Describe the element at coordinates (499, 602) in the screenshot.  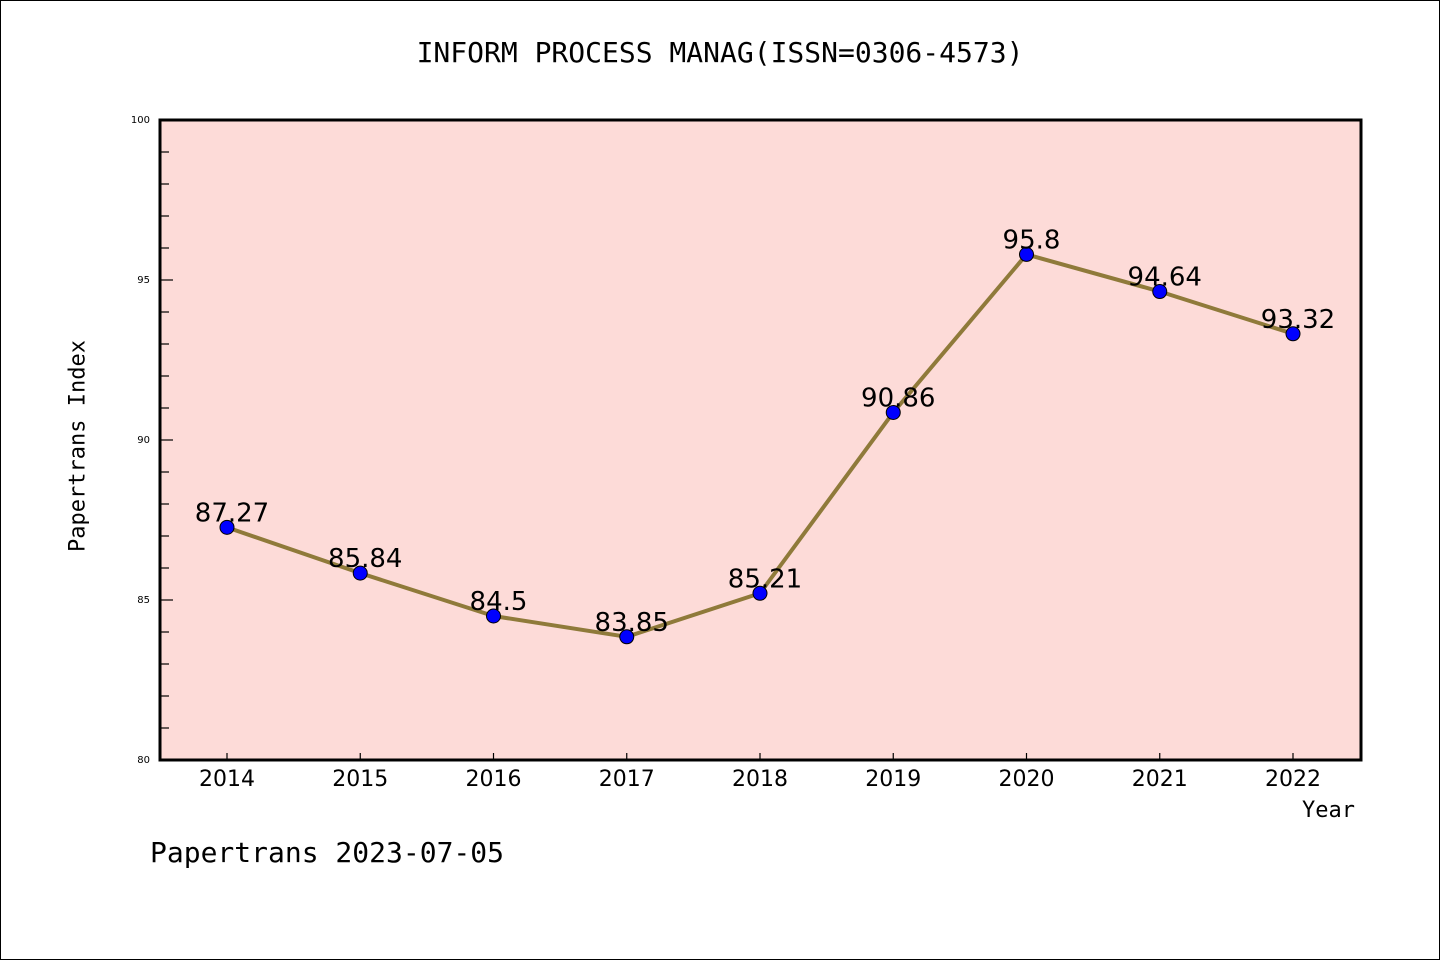
I see `data-label: 84.5` at that location.